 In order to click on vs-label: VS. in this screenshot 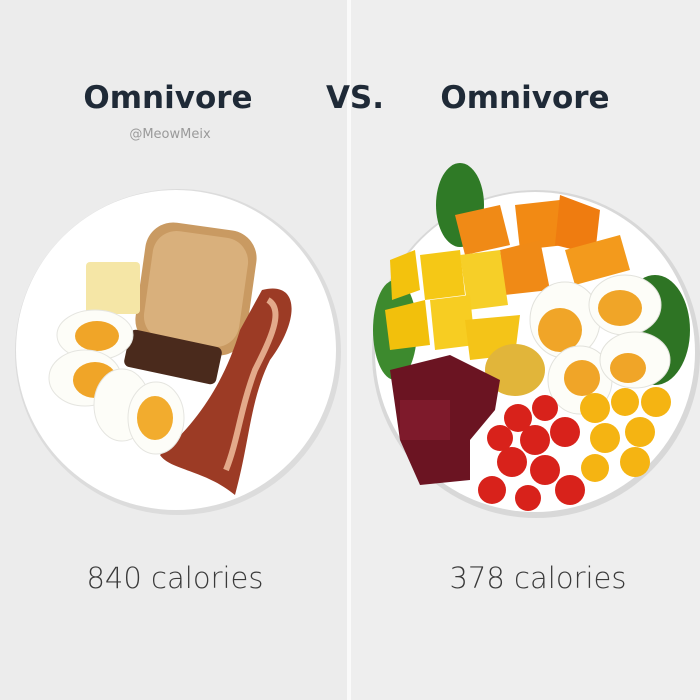, I will do `click(355, 98)`.